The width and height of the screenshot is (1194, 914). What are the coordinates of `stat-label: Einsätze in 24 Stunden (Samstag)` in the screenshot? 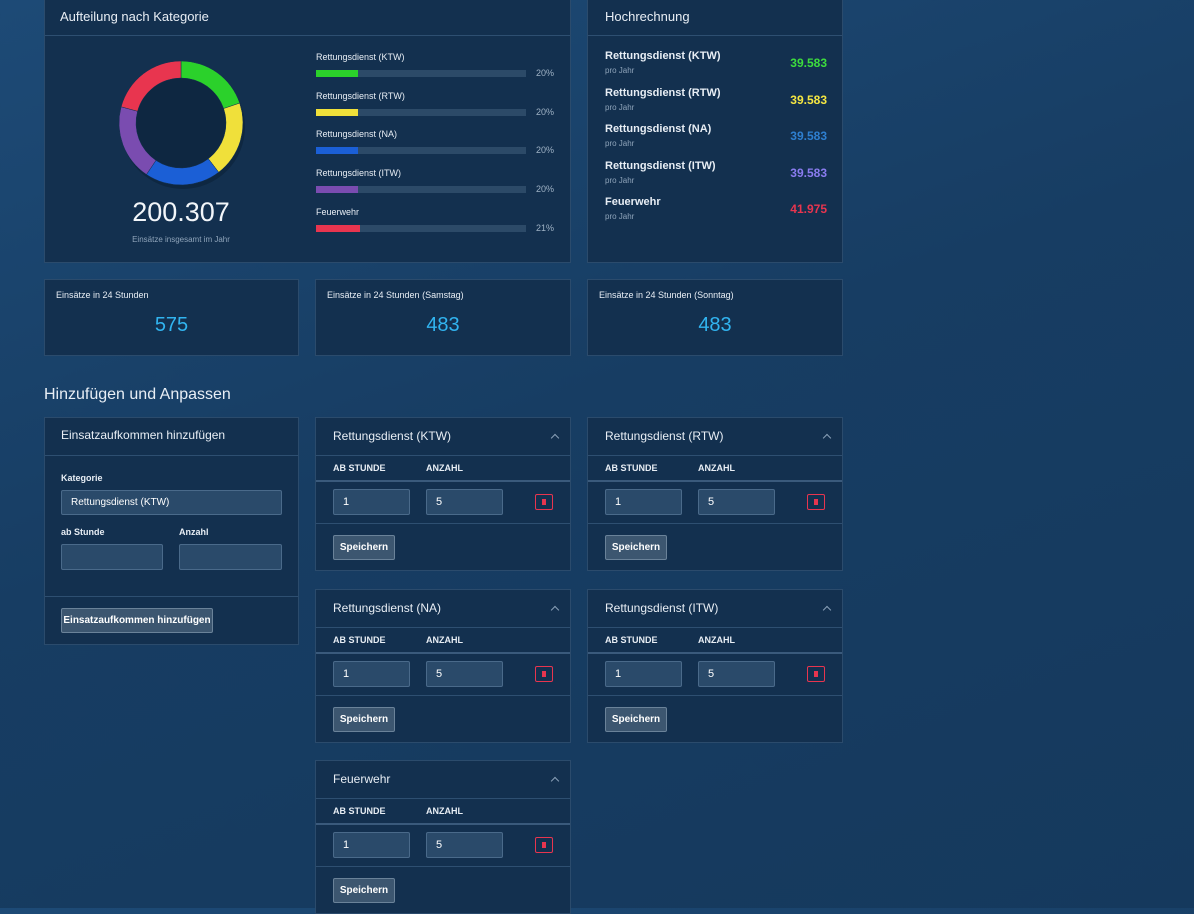 It's located at (395, 295).